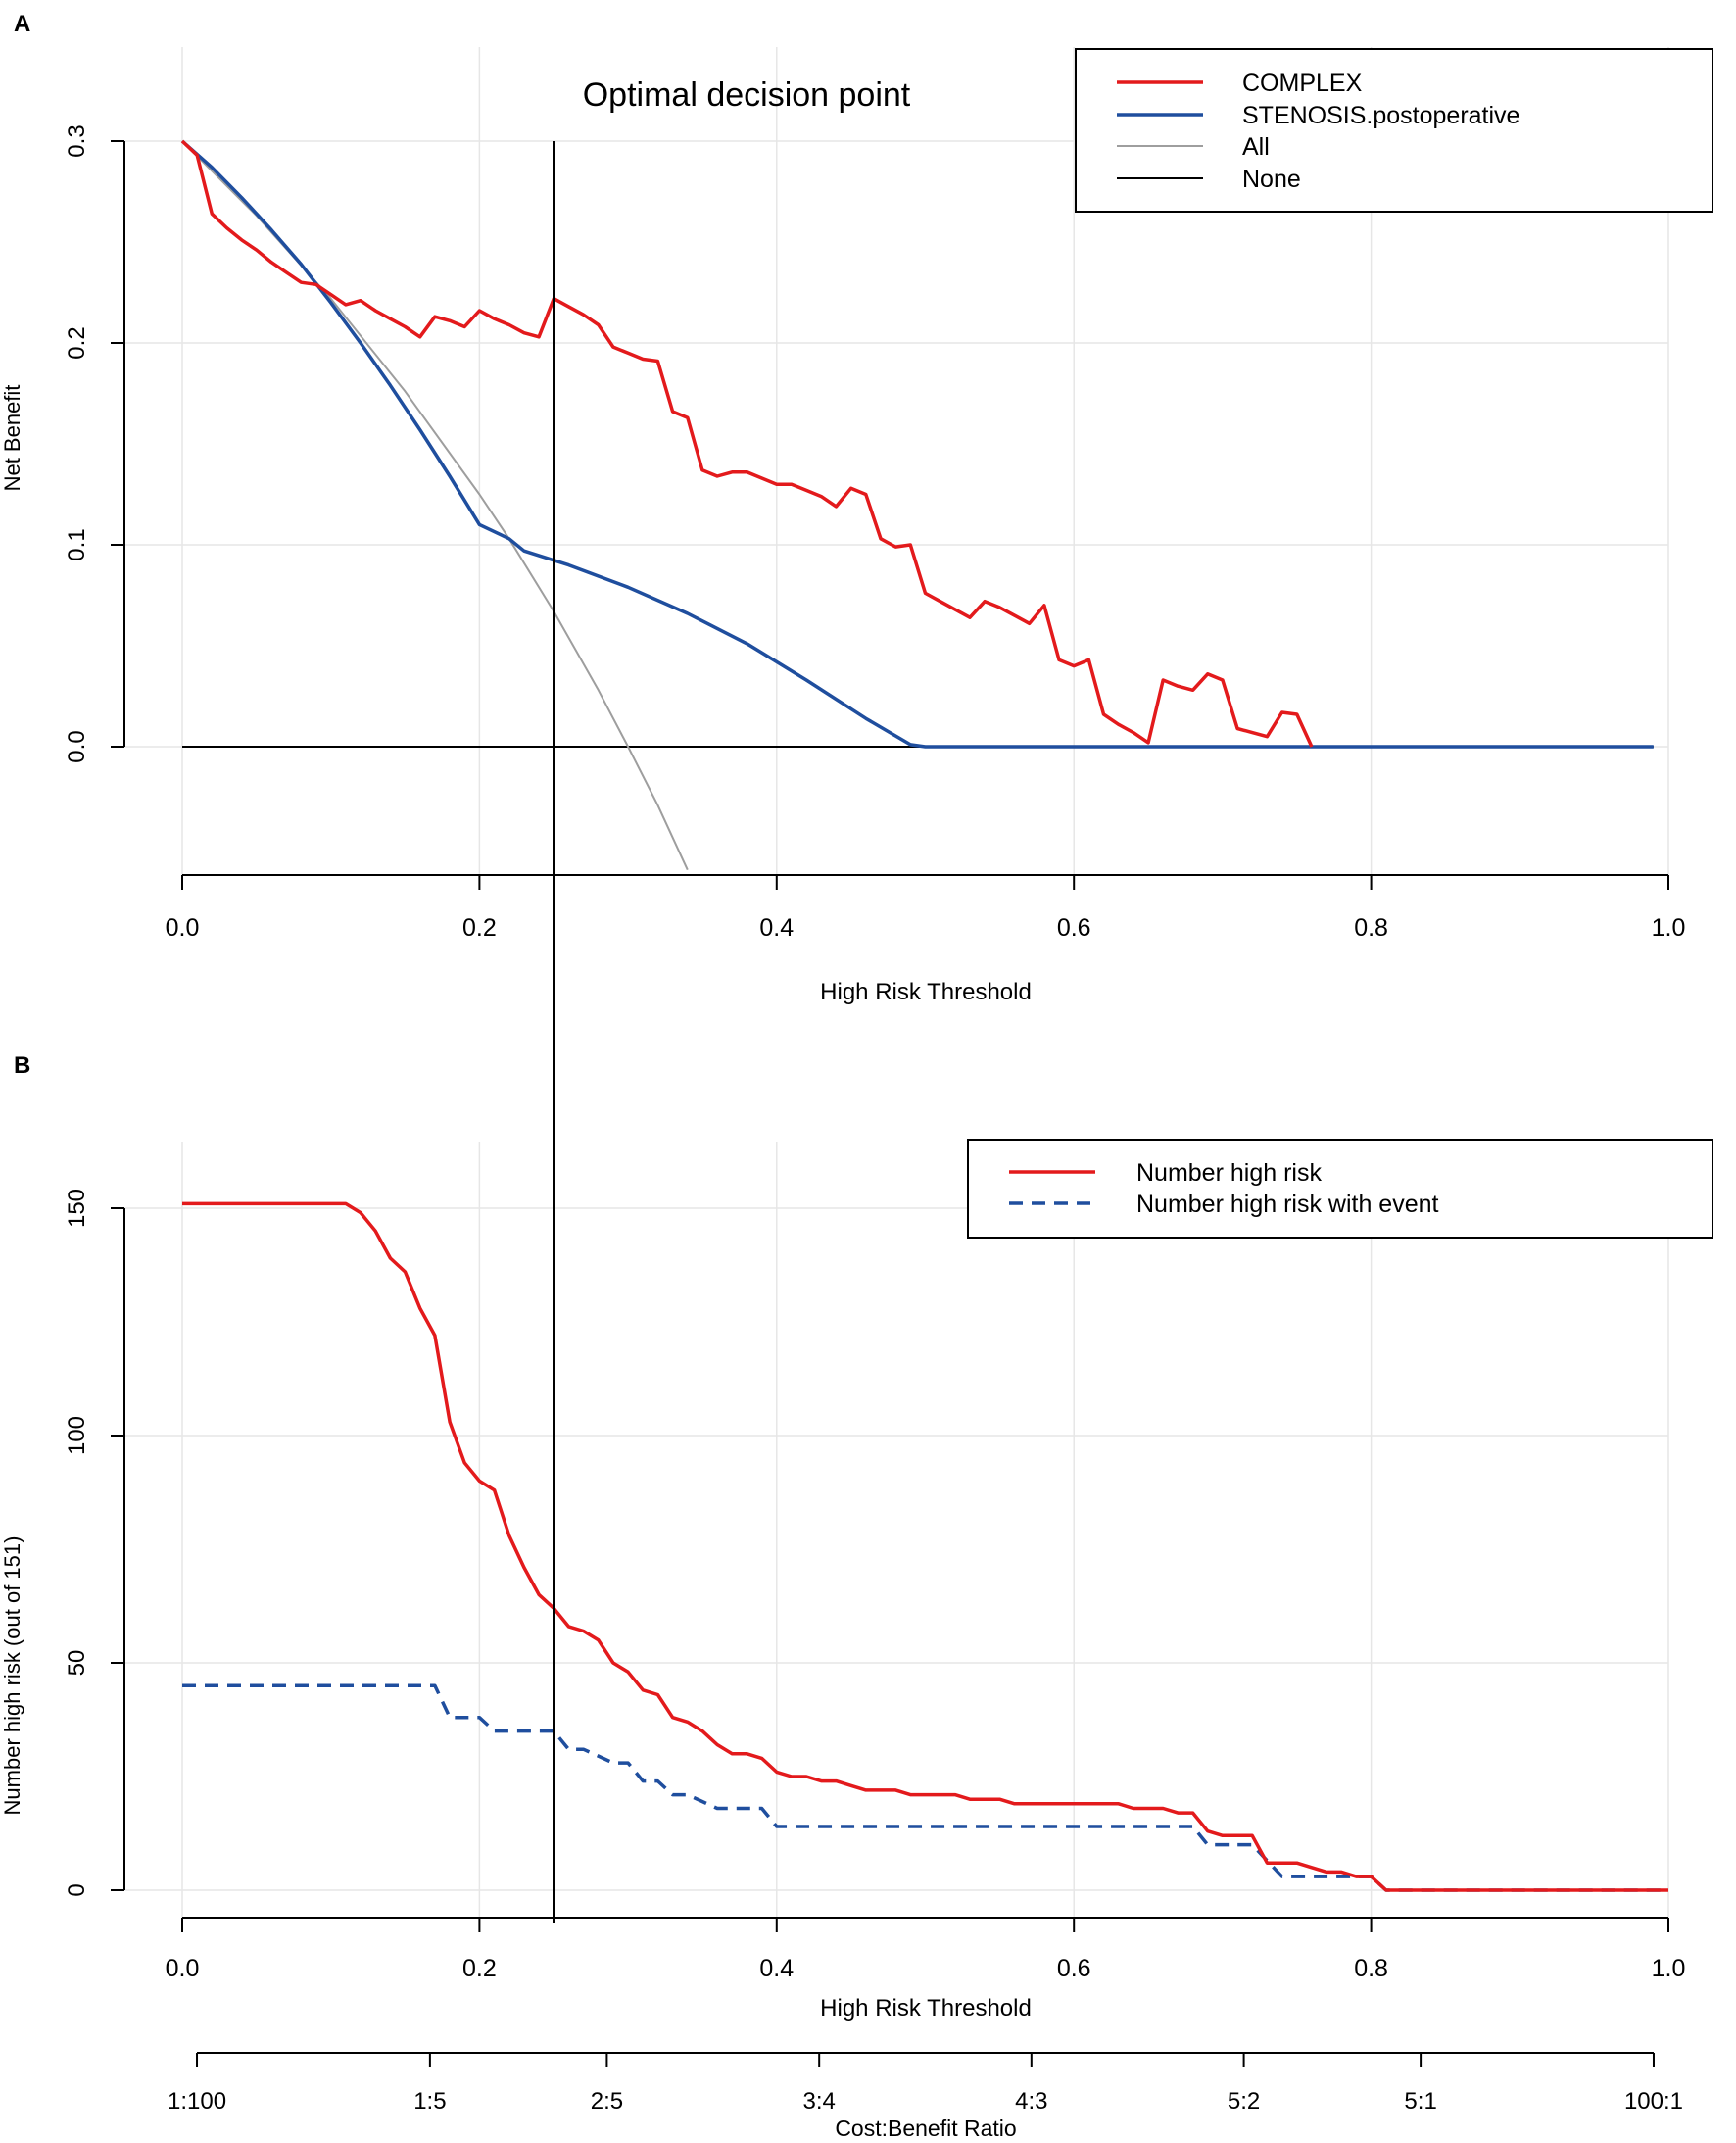  What do you see at coordinates (1074, 928) in the screenshot?
I see `panel-a-x-tick-label-3: 0.6` at bounding box center [1074, 928].